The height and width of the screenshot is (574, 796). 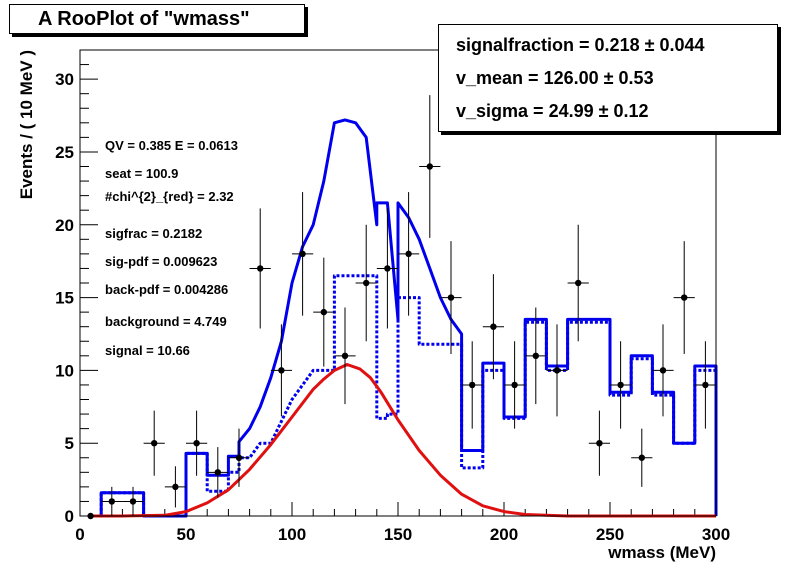 I want to click on annotation-text: sig-pdf = 0.009623, so click(x=161, y=261).